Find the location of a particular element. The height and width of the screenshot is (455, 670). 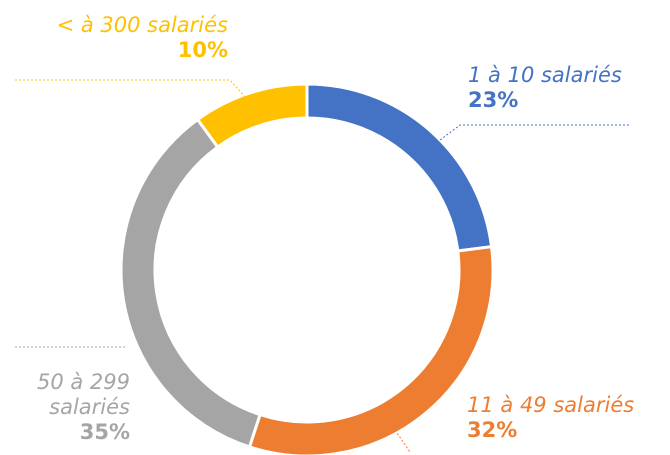

category-label: 50 à 299 salariés is located at coordinates (83, 394).